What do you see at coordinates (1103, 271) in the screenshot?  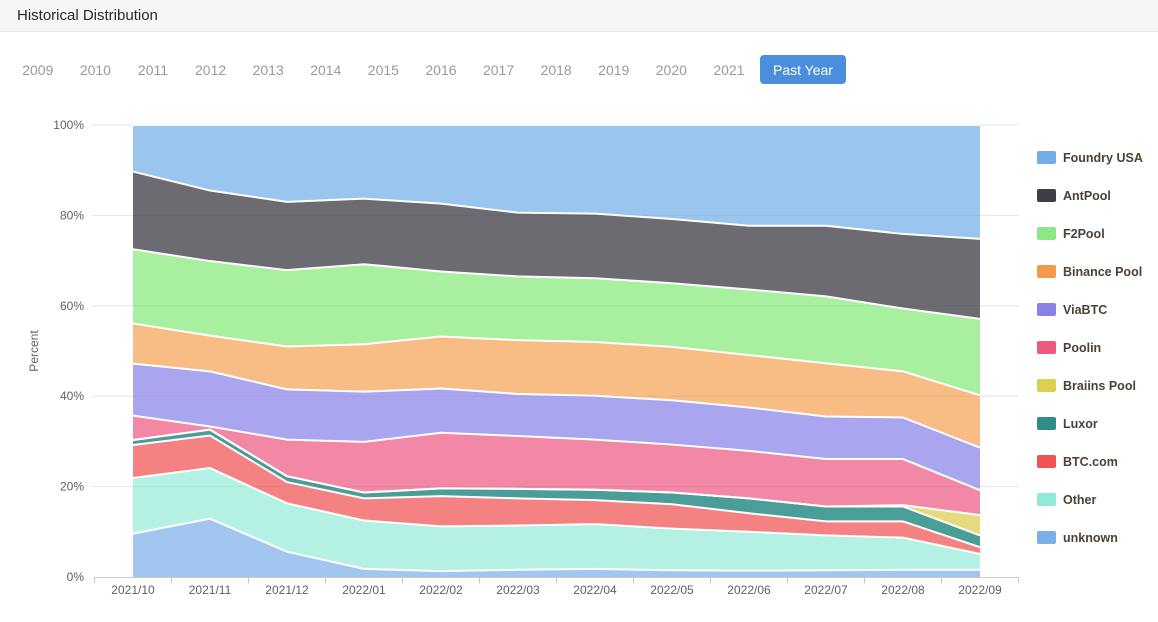 I see `legend-label: Binance Pool` at bounding box center [1103, 271].